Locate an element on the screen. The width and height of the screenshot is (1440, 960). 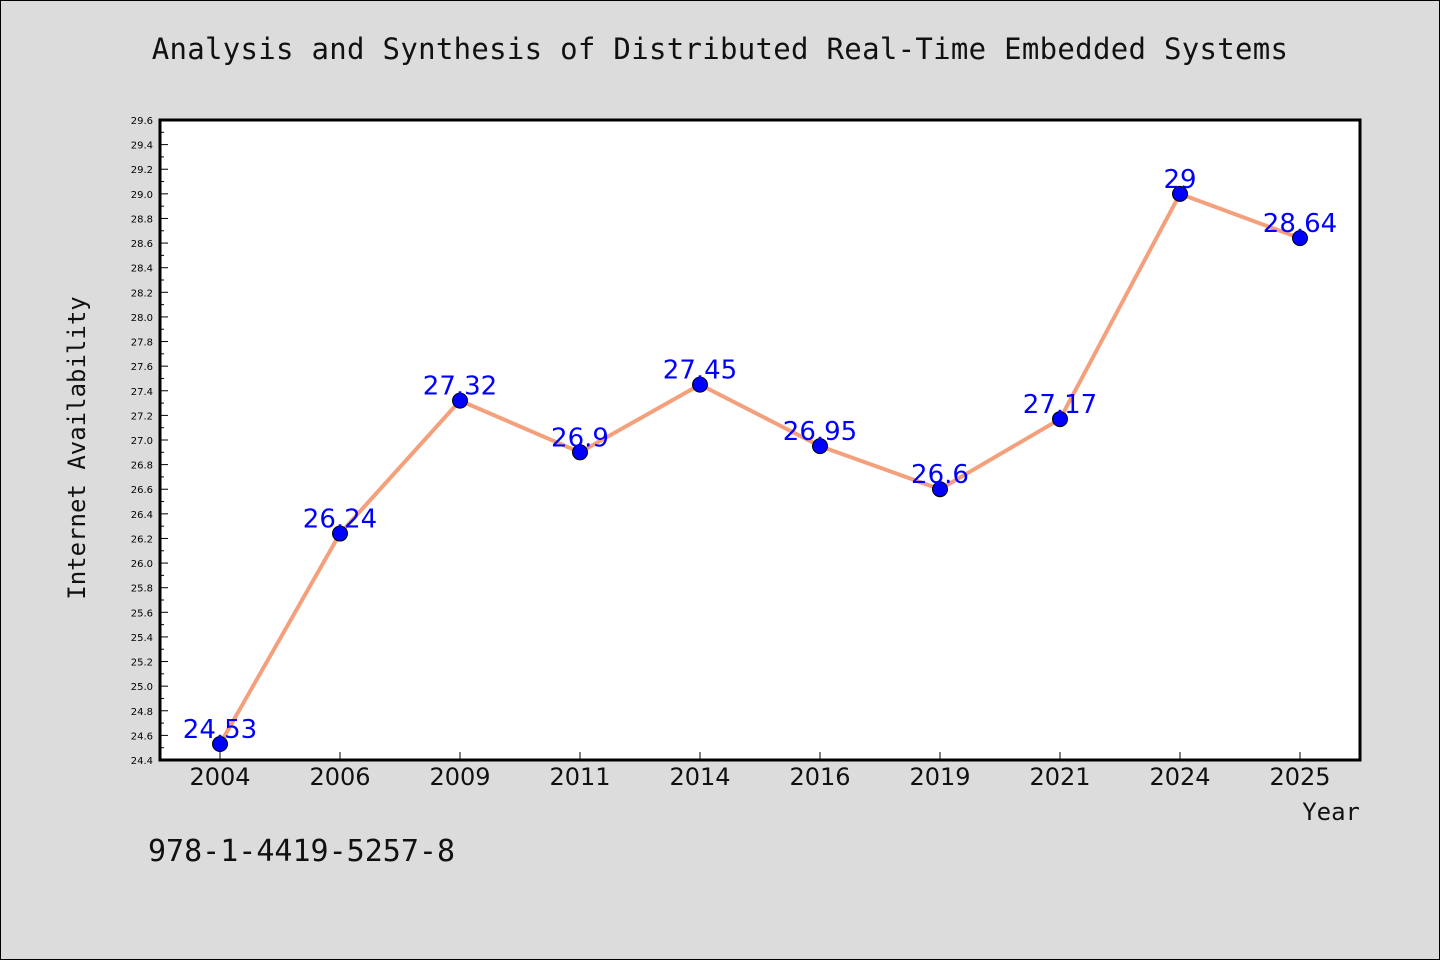
y-tick-label: 24.4 is located at coordinates (142, 761).